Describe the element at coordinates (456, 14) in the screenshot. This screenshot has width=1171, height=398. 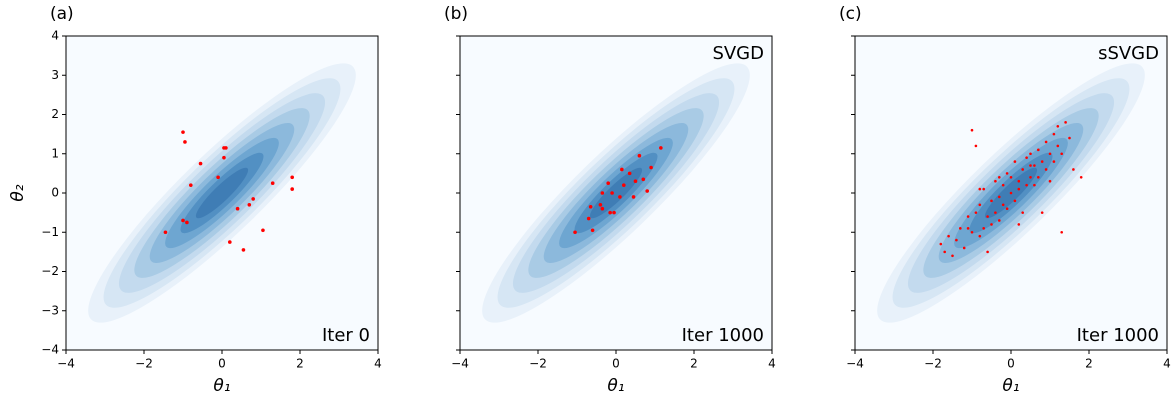
I see `panel-label: (b)` at that location.